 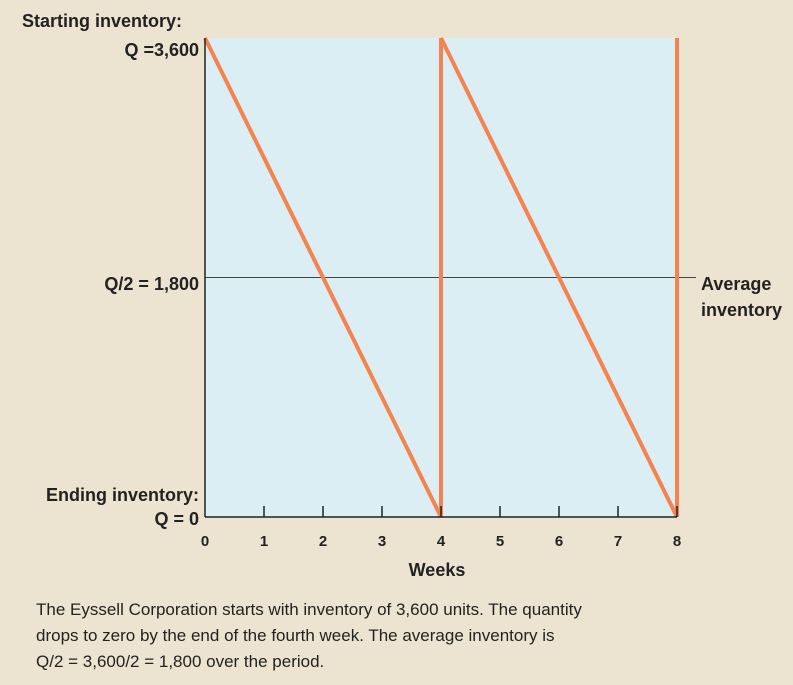 I want to click on x-tick-label: 7, so click(x=618, y=541).